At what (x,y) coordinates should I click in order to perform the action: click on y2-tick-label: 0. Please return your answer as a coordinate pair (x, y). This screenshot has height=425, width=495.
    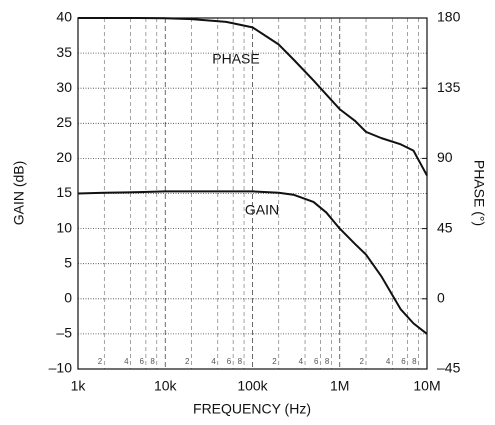
    Looking at the image, I should click on (441, 298).